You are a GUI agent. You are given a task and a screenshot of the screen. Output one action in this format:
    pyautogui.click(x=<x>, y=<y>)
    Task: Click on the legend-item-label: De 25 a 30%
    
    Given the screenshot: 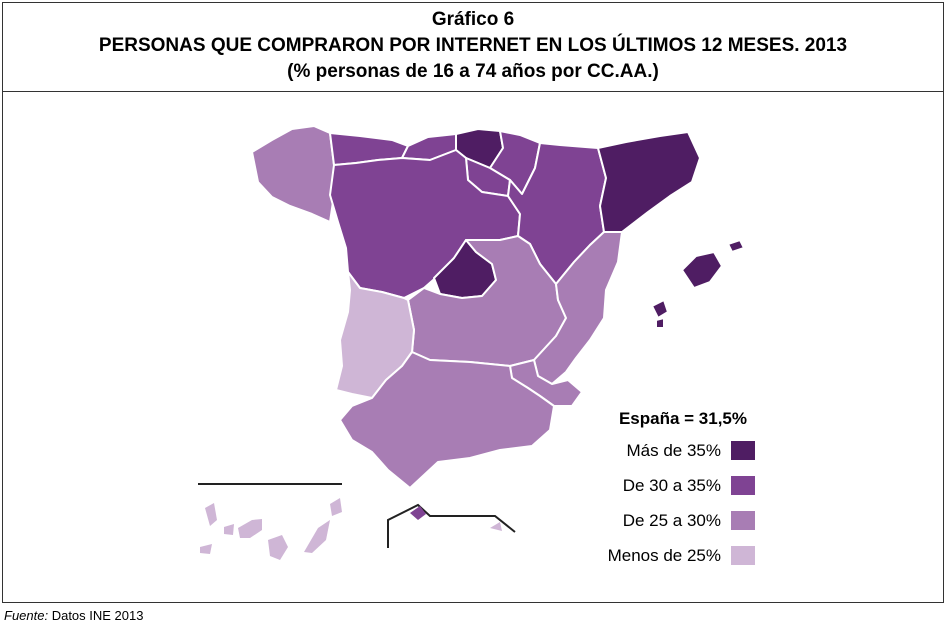 What is the action you would take?
    pyautogui.click(x=672, y=521)
    